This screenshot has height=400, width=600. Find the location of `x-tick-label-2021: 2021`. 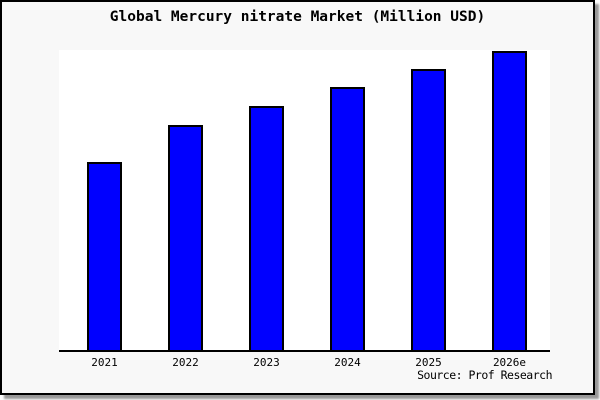

x-tick-label-2021: 2021 is located at coordinates (104, 362).